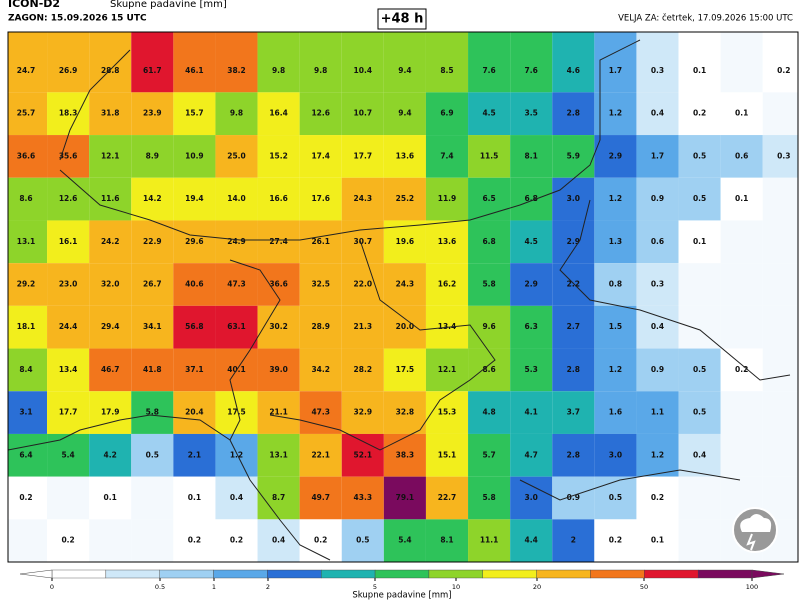 The width and height of the screenshot is (800, 604). I want to click on precip-value: 32.0, so click(110, 284).